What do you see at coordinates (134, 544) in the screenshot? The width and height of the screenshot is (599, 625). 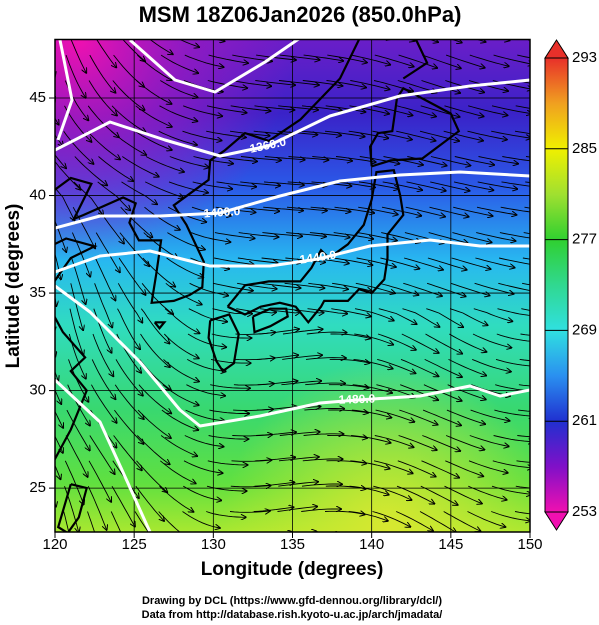 I see `x-tick-label: 125` at bounding box center [134, 544].